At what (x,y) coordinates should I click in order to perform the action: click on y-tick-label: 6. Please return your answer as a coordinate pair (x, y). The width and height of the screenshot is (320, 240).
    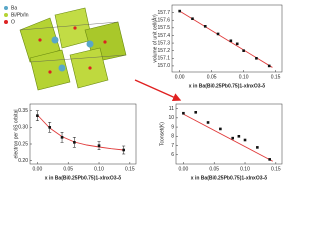
    Looking at the image, I should click on (172, 155).